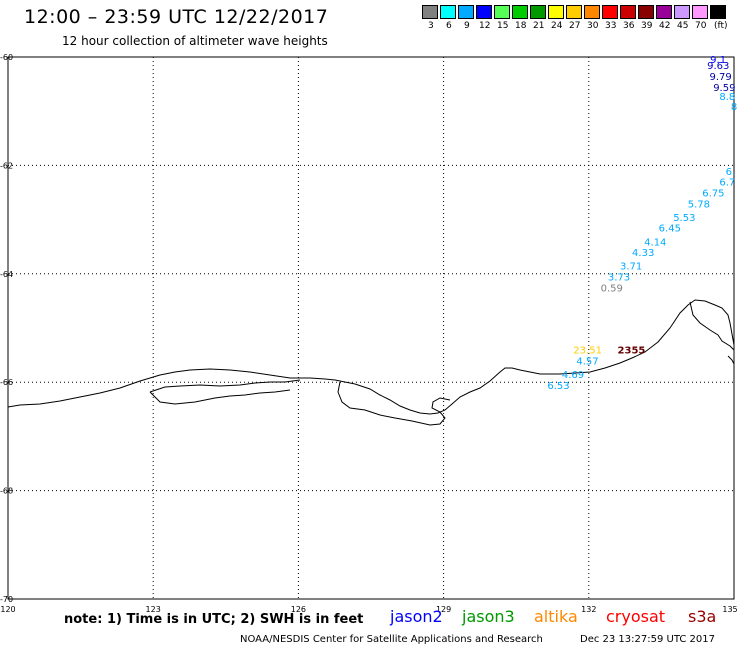  I want to click on coastline-bay, so click(394, 403).